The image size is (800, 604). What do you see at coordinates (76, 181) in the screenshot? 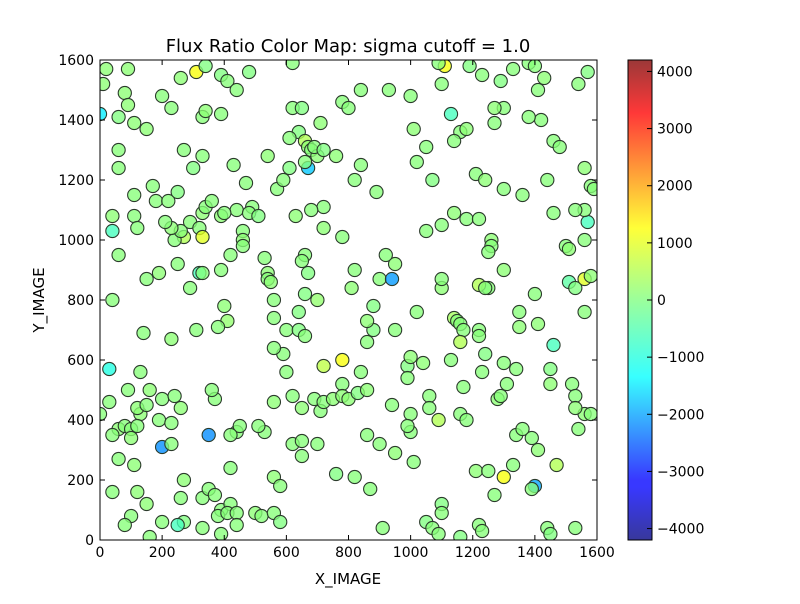
I see `y-tick-label: 1200` at bounding box center [76, 181].